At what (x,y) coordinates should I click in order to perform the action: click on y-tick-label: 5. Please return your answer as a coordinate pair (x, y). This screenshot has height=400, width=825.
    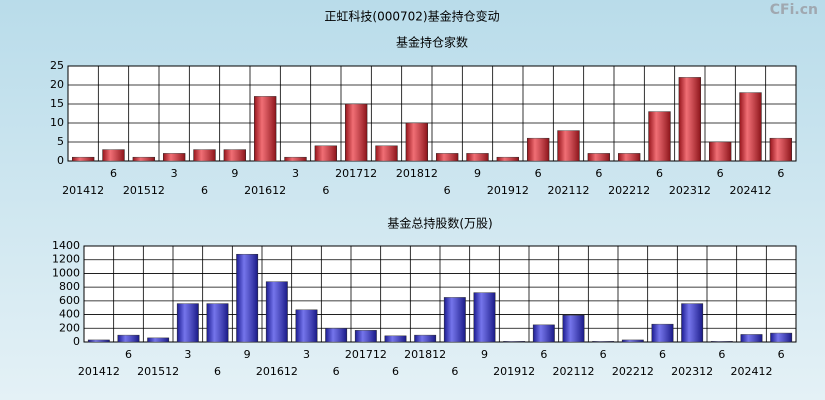
    Looking at the image, I should click on (60, 141).